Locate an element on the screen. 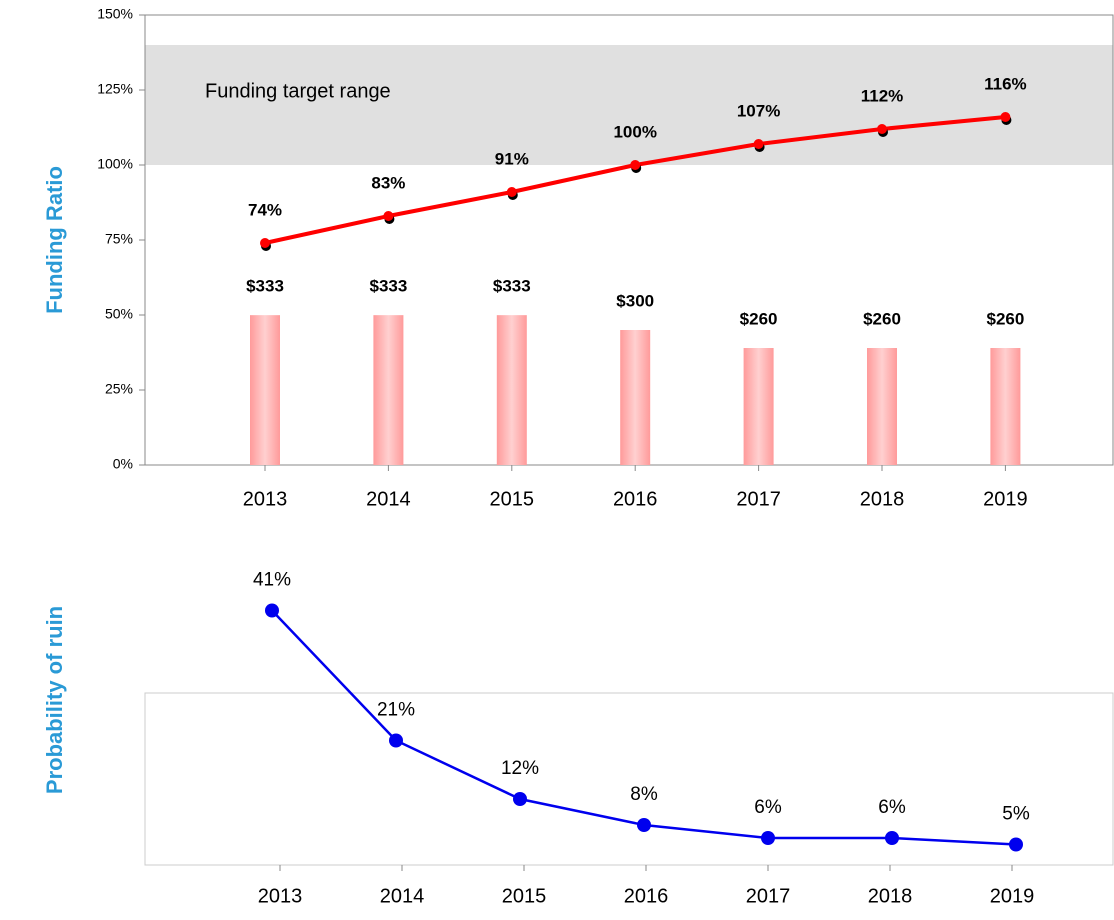 Image resolution: width=1114 pixels, height=920 pixels. y-tick-label: 0% is located at coordinates (123, 464).